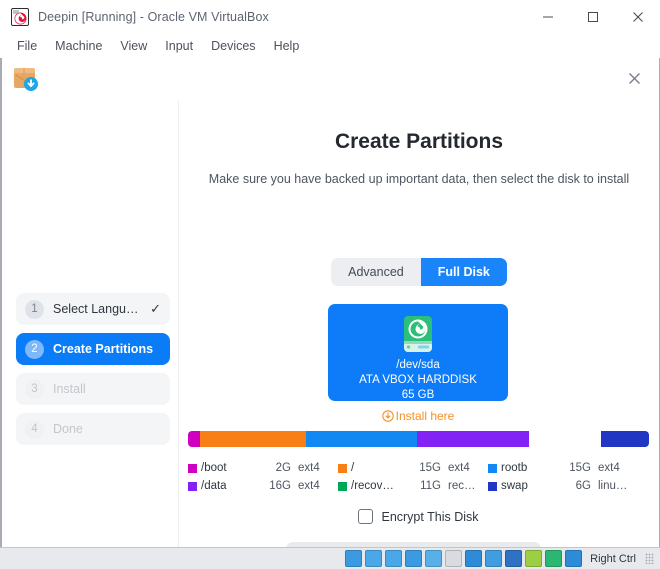  What do you see at coordinates (418, 365) in the screenshot?
I see `disk-device-name: /dev/sda` at bounding box center [418, 365].